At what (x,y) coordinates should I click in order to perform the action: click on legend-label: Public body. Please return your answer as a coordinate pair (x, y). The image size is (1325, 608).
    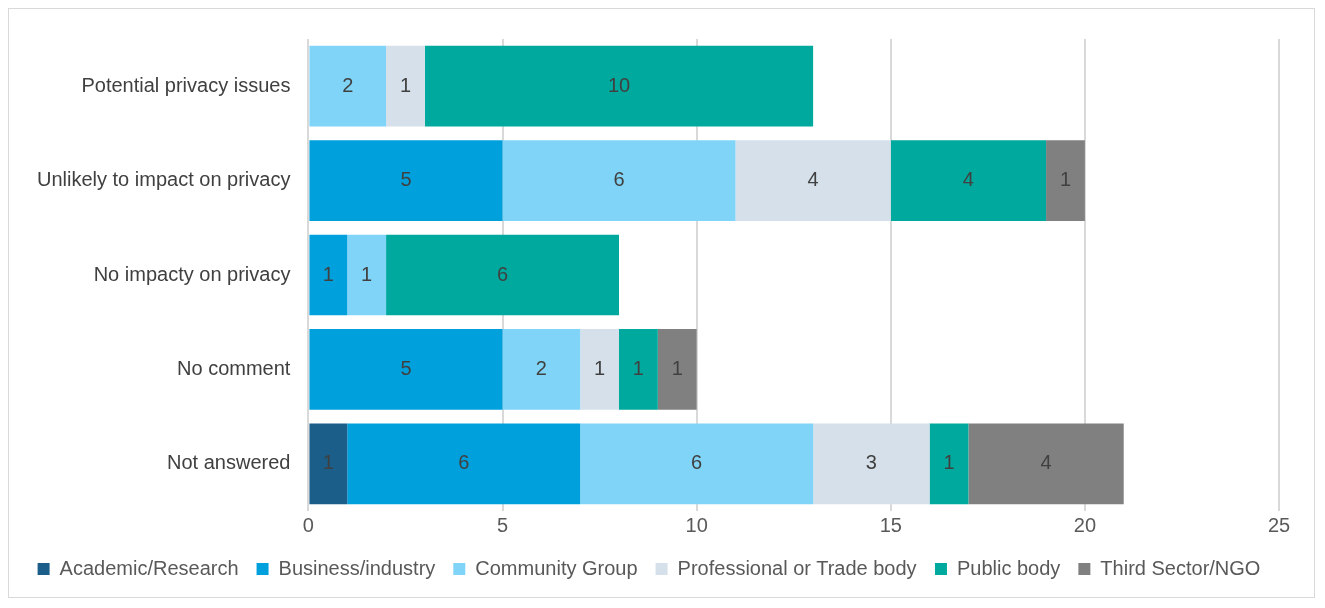
    Looking at the image, I should click on (1008, 567).